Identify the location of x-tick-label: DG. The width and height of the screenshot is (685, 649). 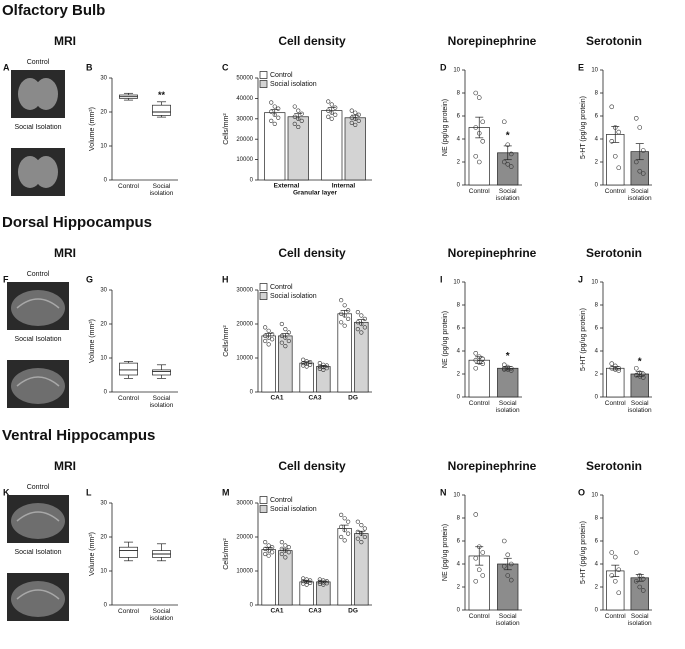
(353, 398).